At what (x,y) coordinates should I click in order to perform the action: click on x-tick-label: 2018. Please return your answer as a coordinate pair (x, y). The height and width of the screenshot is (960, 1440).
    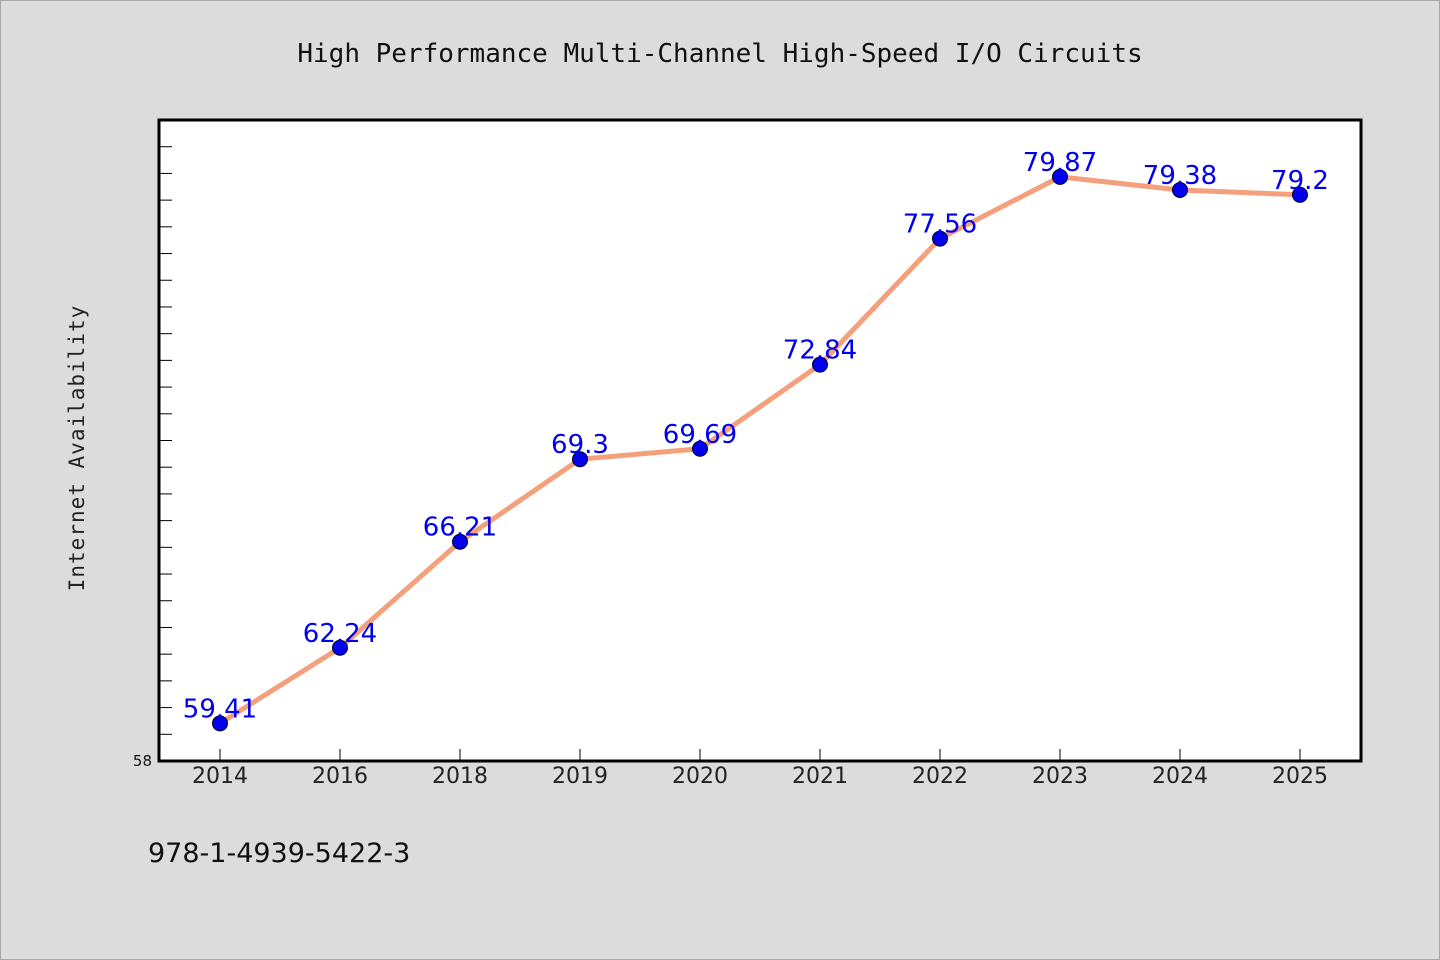
    Looking at the image, I should click on (460, 776).